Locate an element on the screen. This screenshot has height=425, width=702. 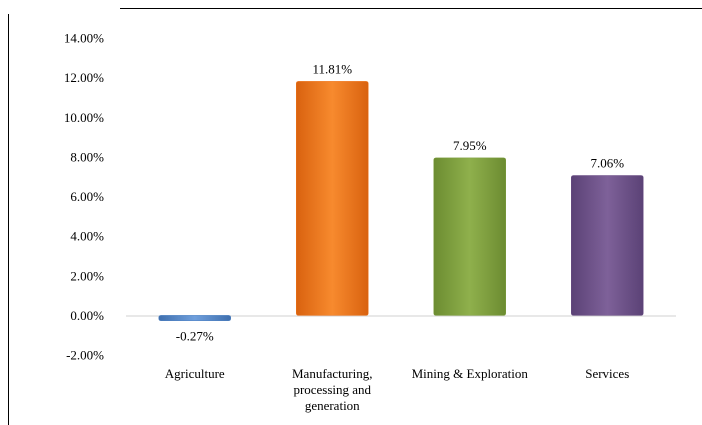
category-label: Agriculture is located at coordinates (195, 373).